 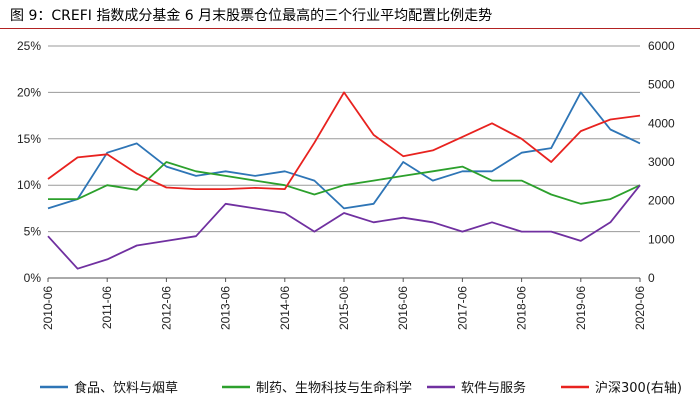 What do you see at coordinates (661, 85) in the screenshot?
I see `right-tick-label: 5000` at bounding box center [661, 85].